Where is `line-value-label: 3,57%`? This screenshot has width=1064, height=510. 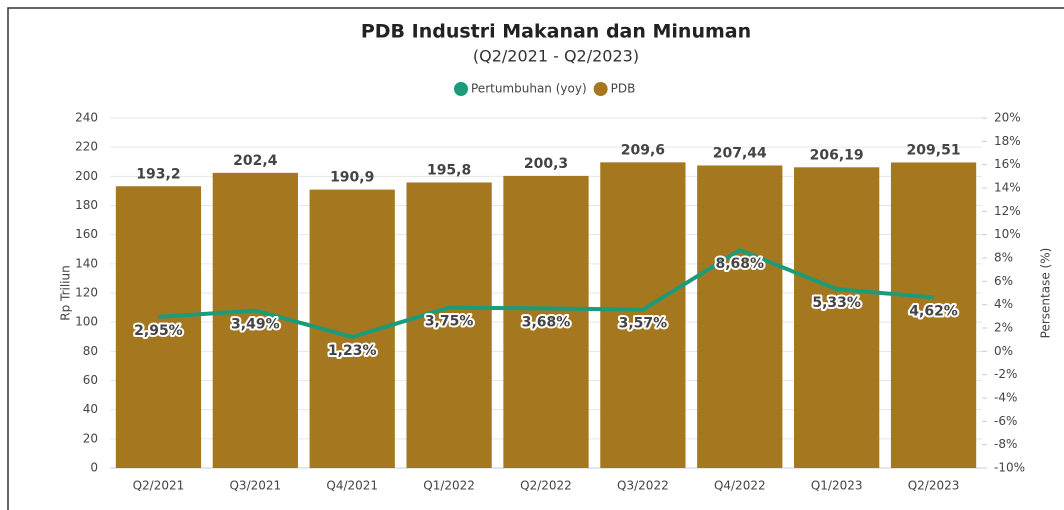 line-value-label: 3,57% is located at coordinates (643, 324).